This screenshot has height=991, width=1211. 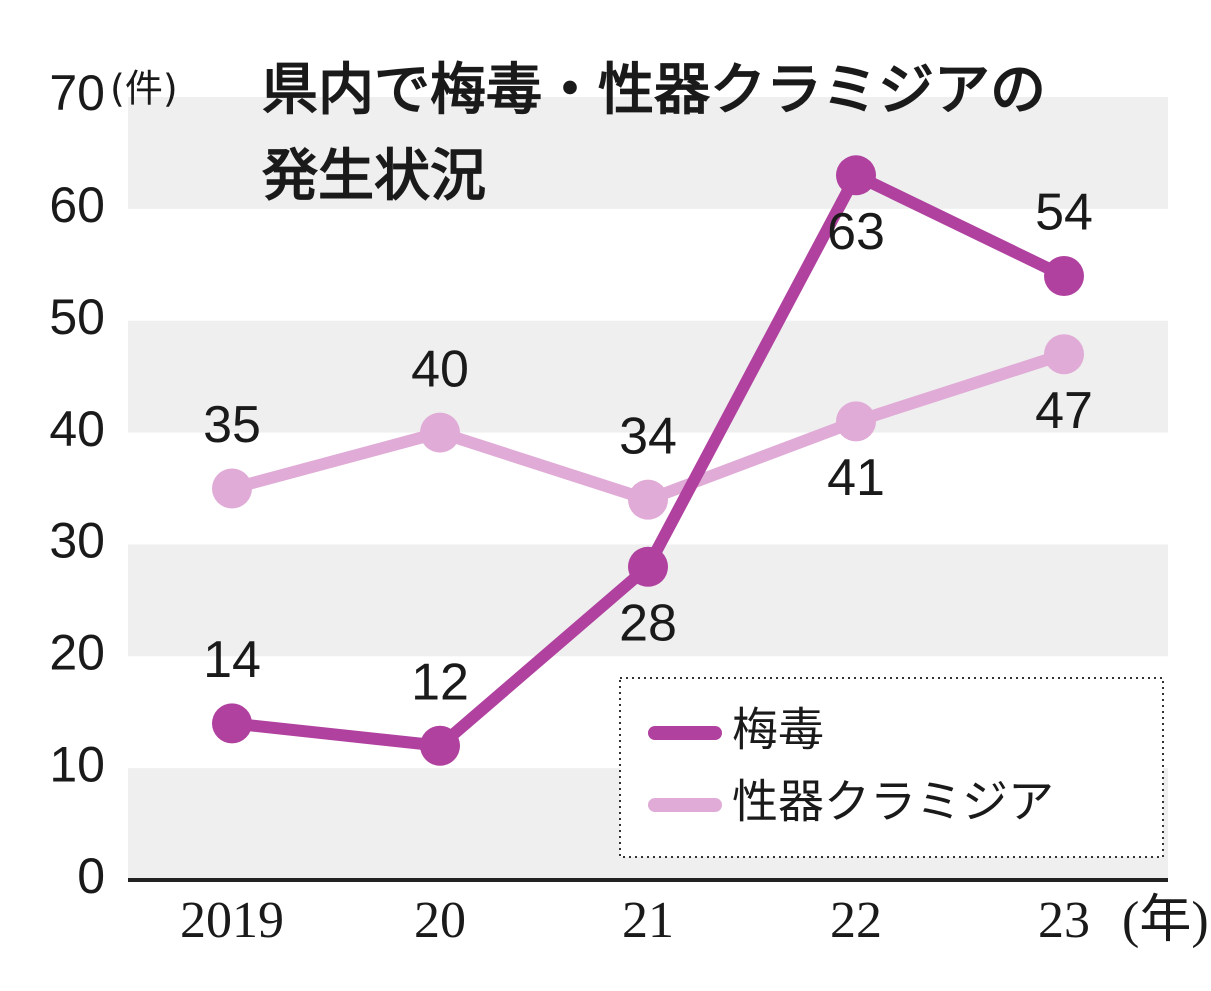 I want to click on y-unit: (件), so click(x=144, y=89).